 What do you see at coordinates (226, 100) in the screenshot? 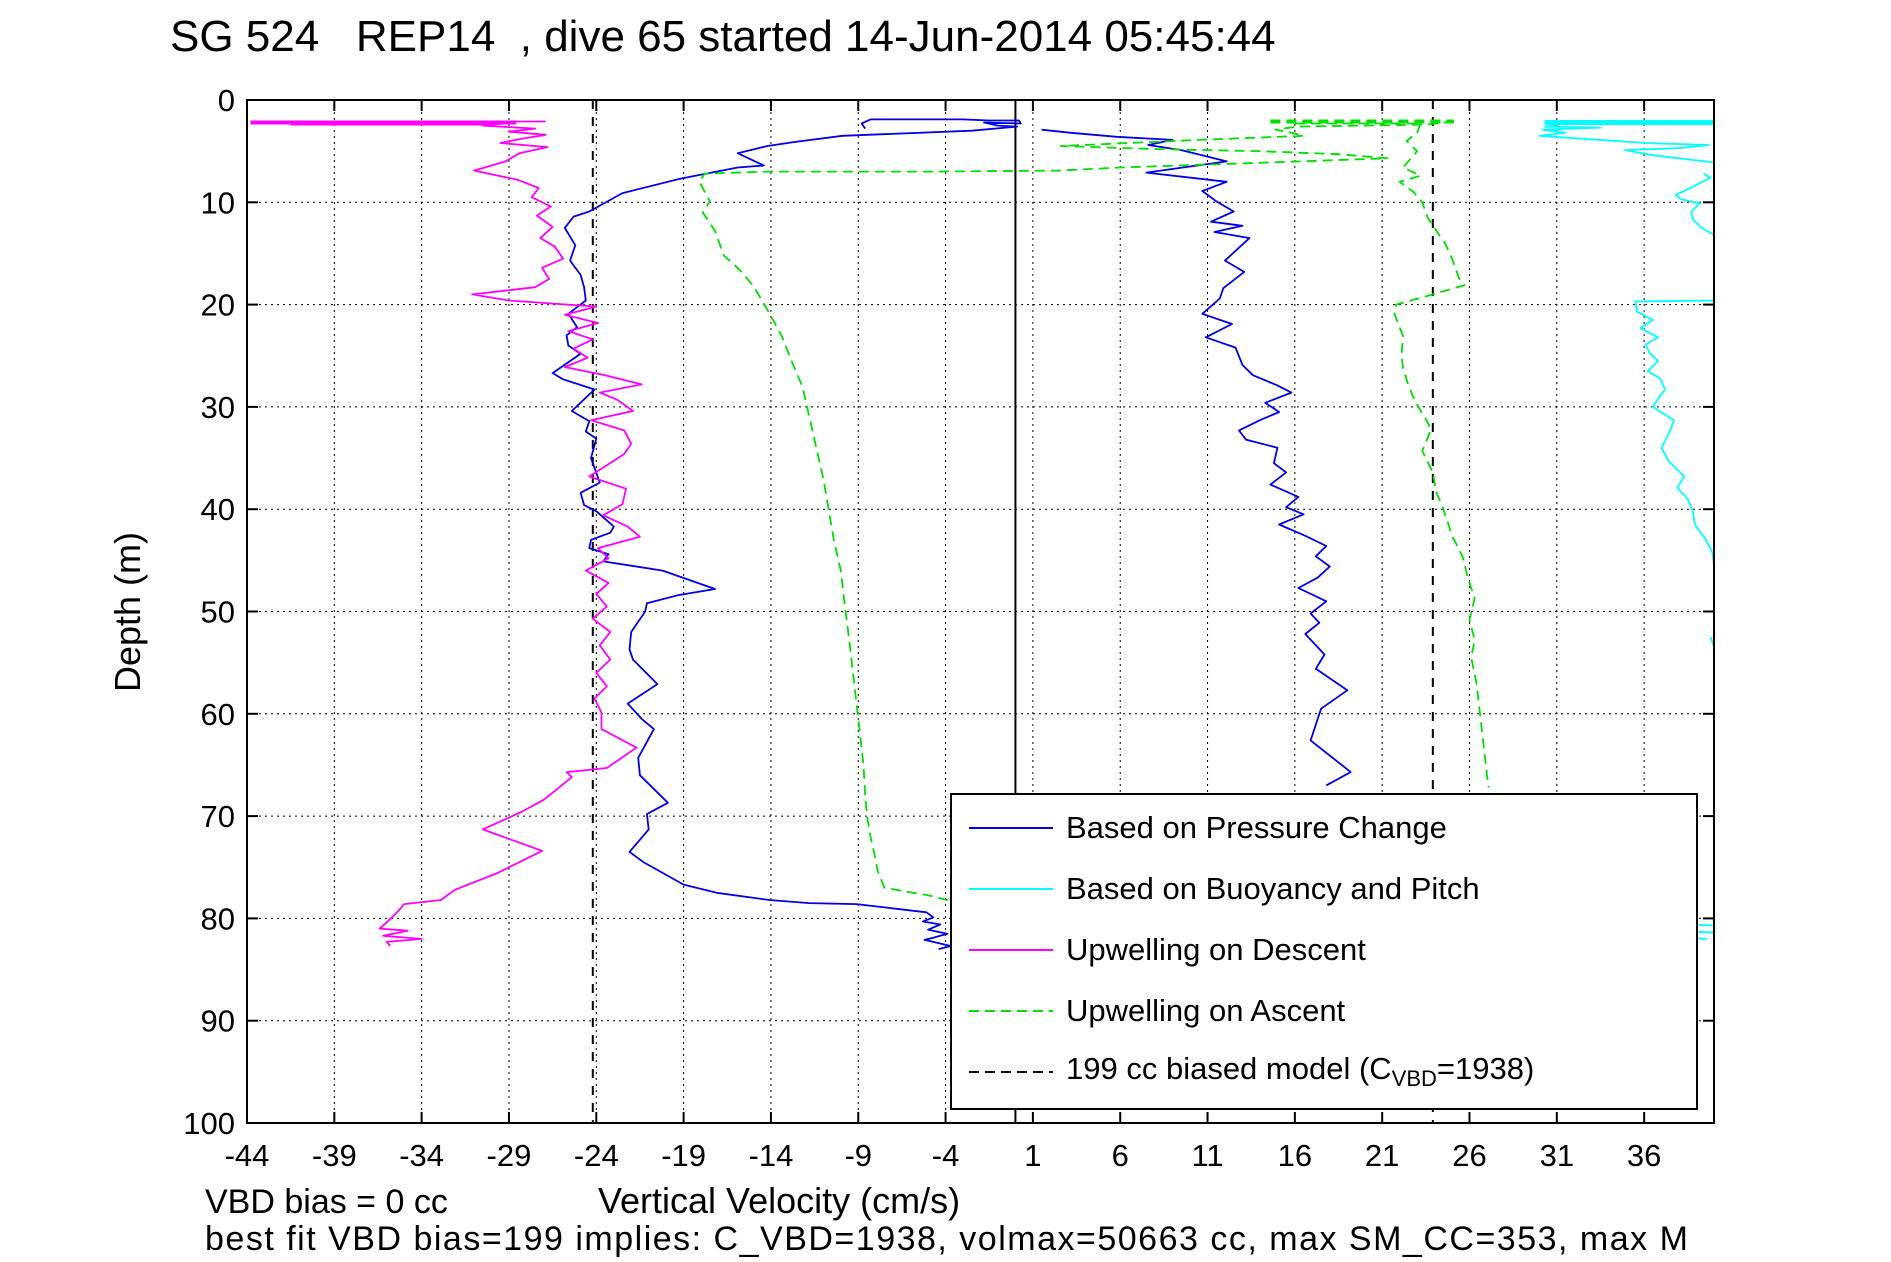
I see `y-tick-label: 0` at bounding box center [226, 100].